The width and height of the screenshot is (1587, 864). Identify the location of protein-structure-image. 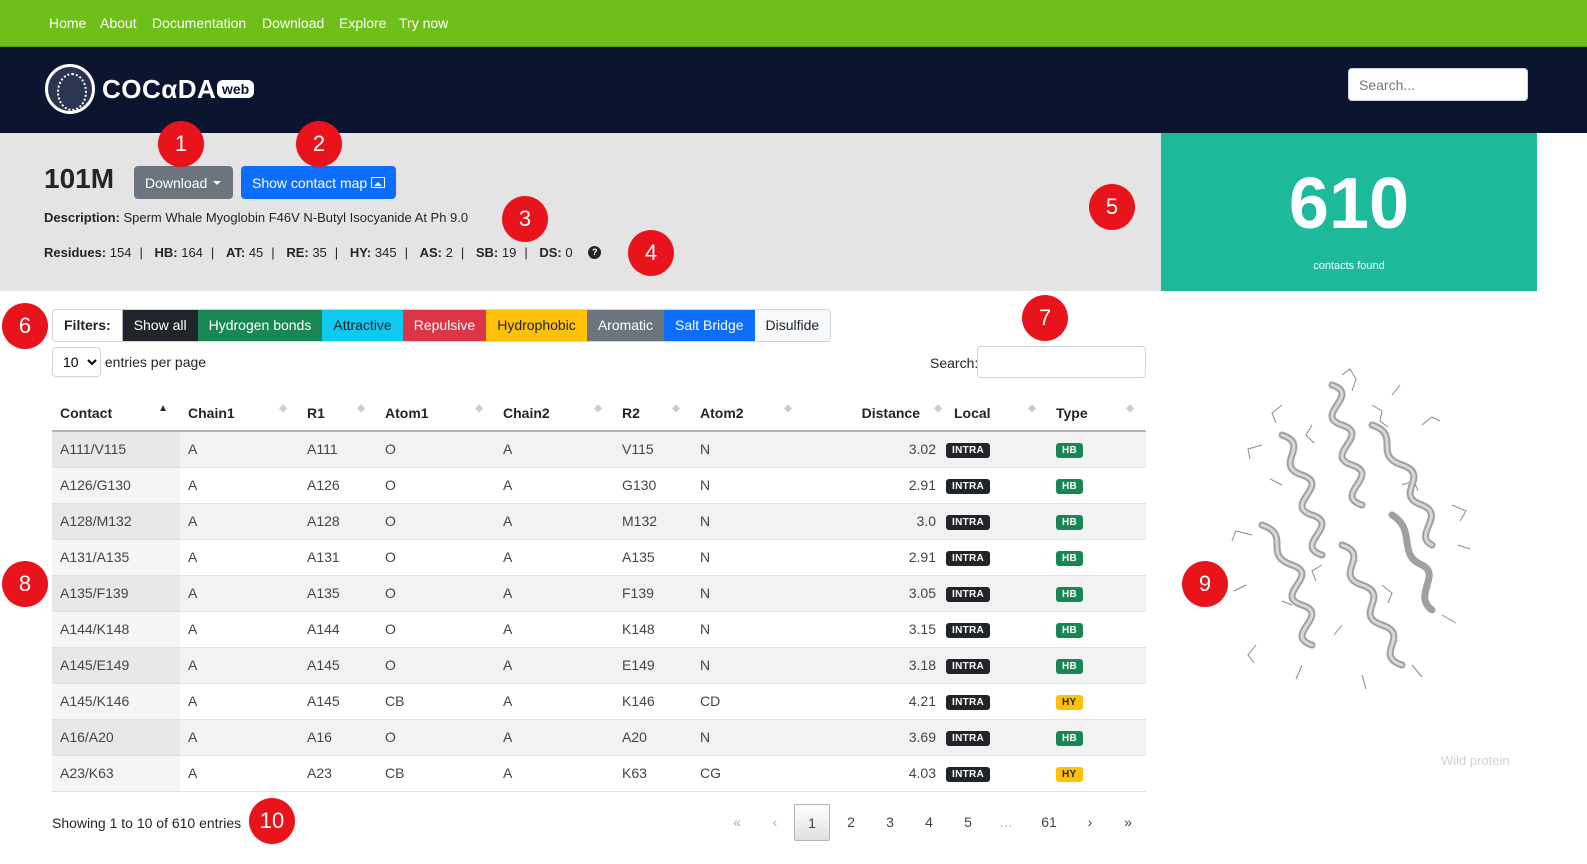
(1352, 530).